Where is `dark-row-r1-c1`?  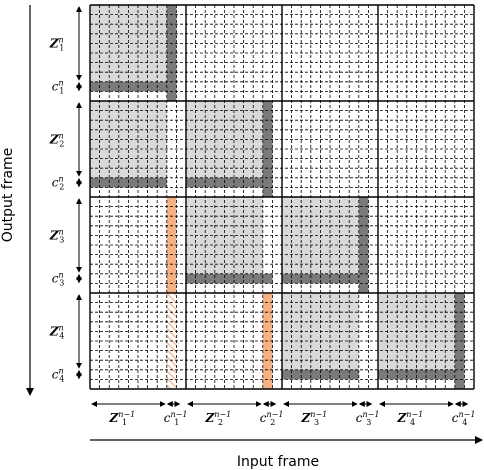 dark-row-r1-c1 is located at coordinates (133, 86).